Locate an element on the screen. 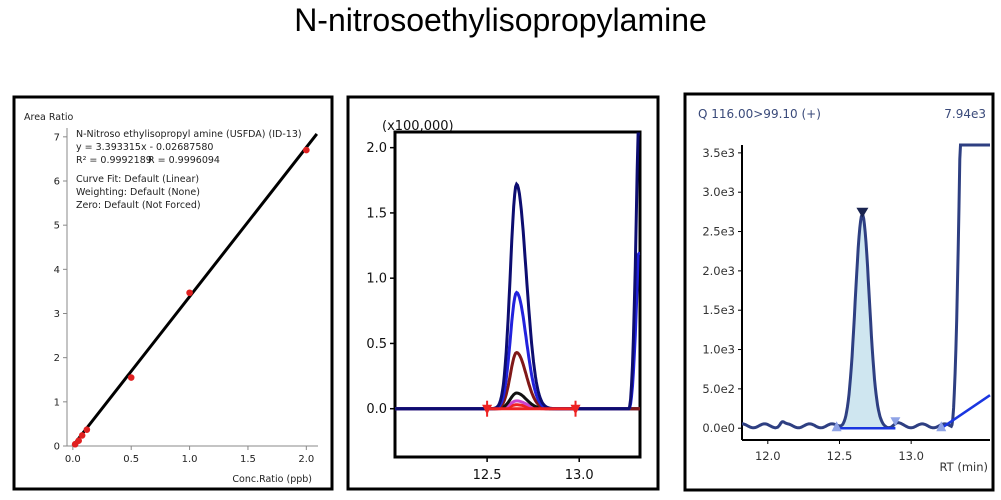 This screenshot has height=500, width=1001. calibration-ytick-label: 3 is located at coordinates (57, 314).